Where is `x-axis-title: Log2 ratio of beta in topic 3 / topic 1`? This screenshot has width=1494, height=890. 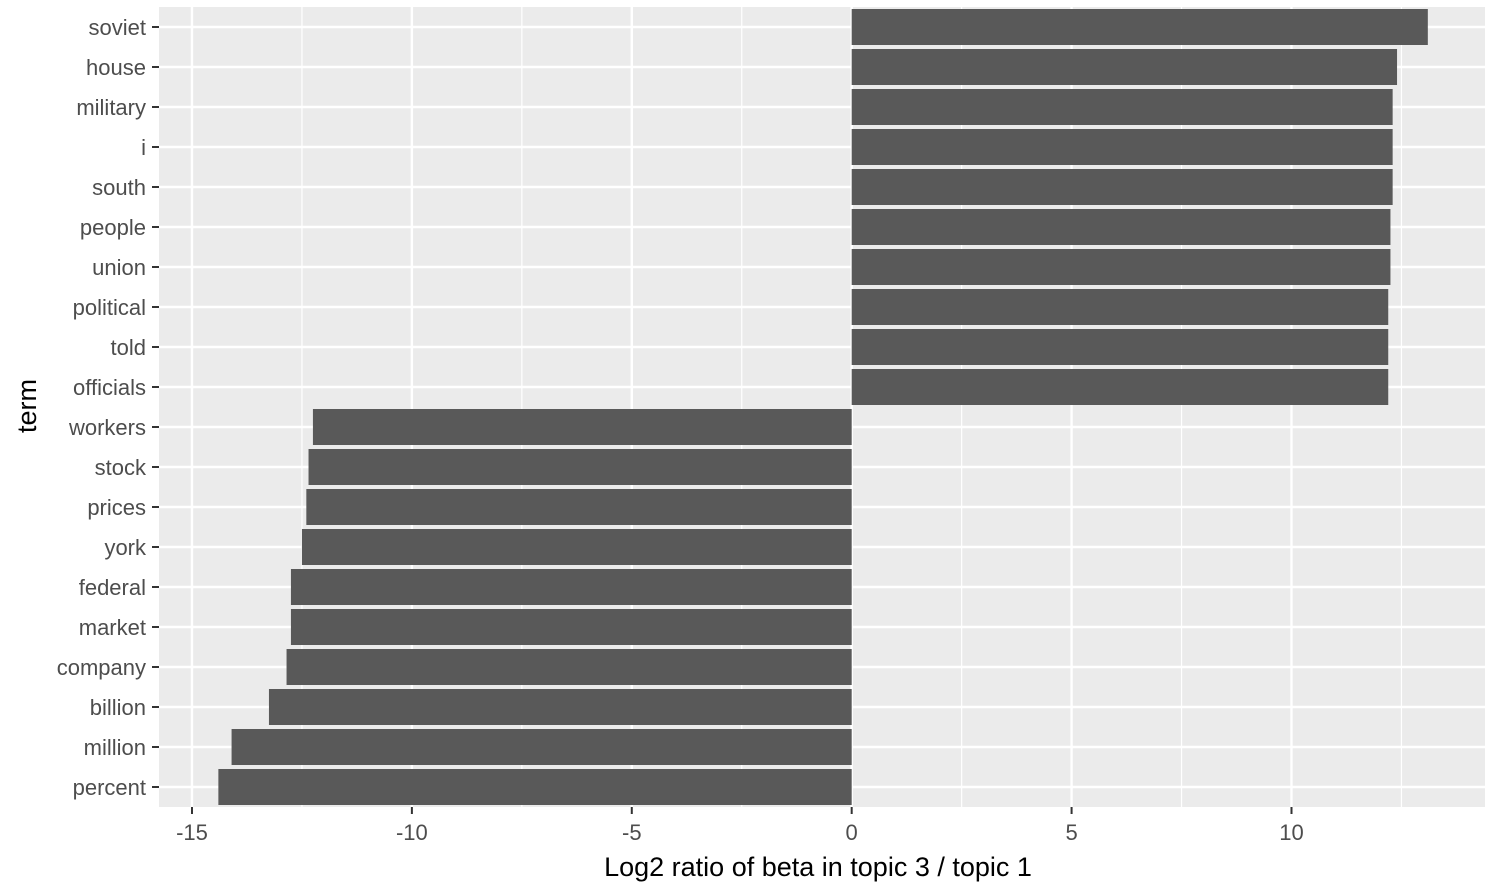 x-axis-title: Log2 ratio of beta in topic 3 / topic 1 is located at coordinates (818, 867).